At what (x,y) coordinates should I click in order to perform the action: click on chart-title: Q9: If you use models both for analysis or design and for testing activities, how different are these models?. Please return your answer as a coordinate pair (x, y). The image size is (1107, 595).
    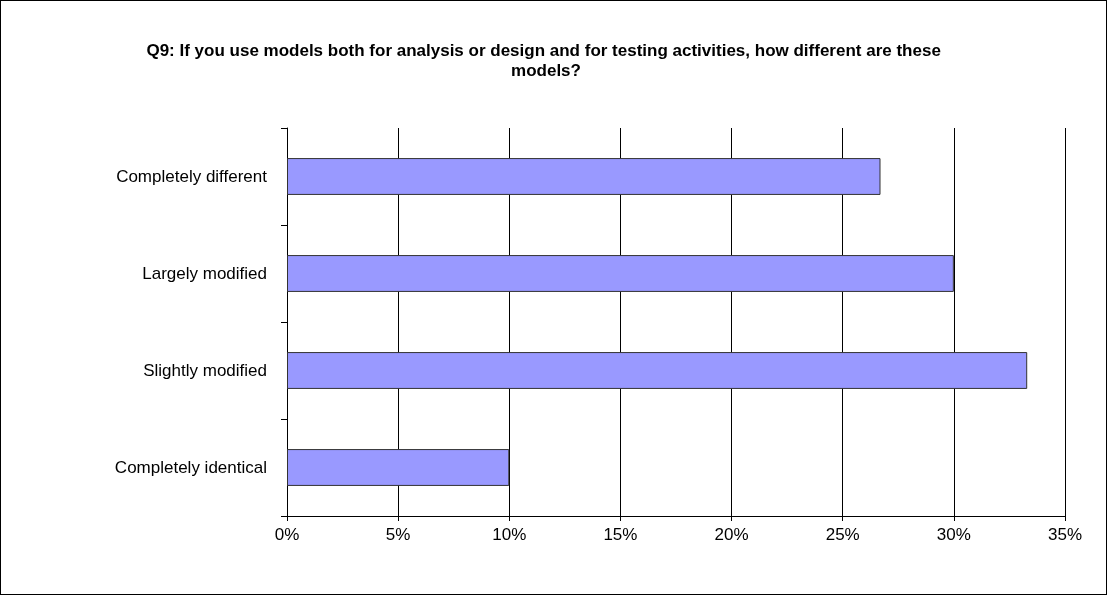
    Looking at the image, I should click on (546, 60).